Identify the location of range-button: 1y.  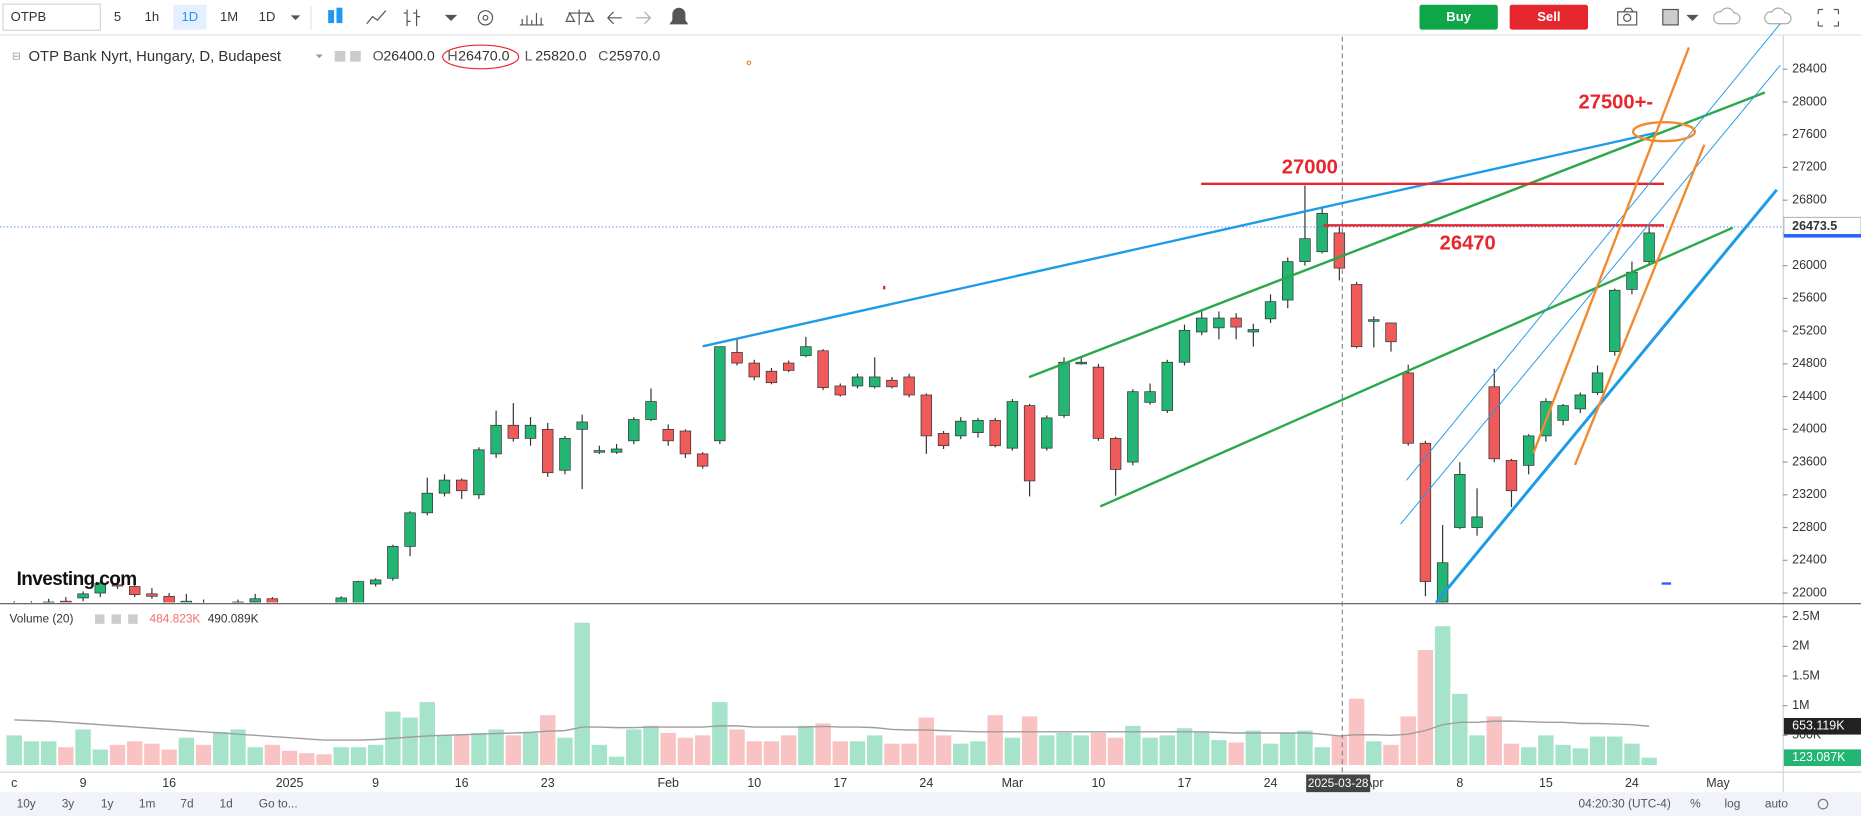
(107, 803).